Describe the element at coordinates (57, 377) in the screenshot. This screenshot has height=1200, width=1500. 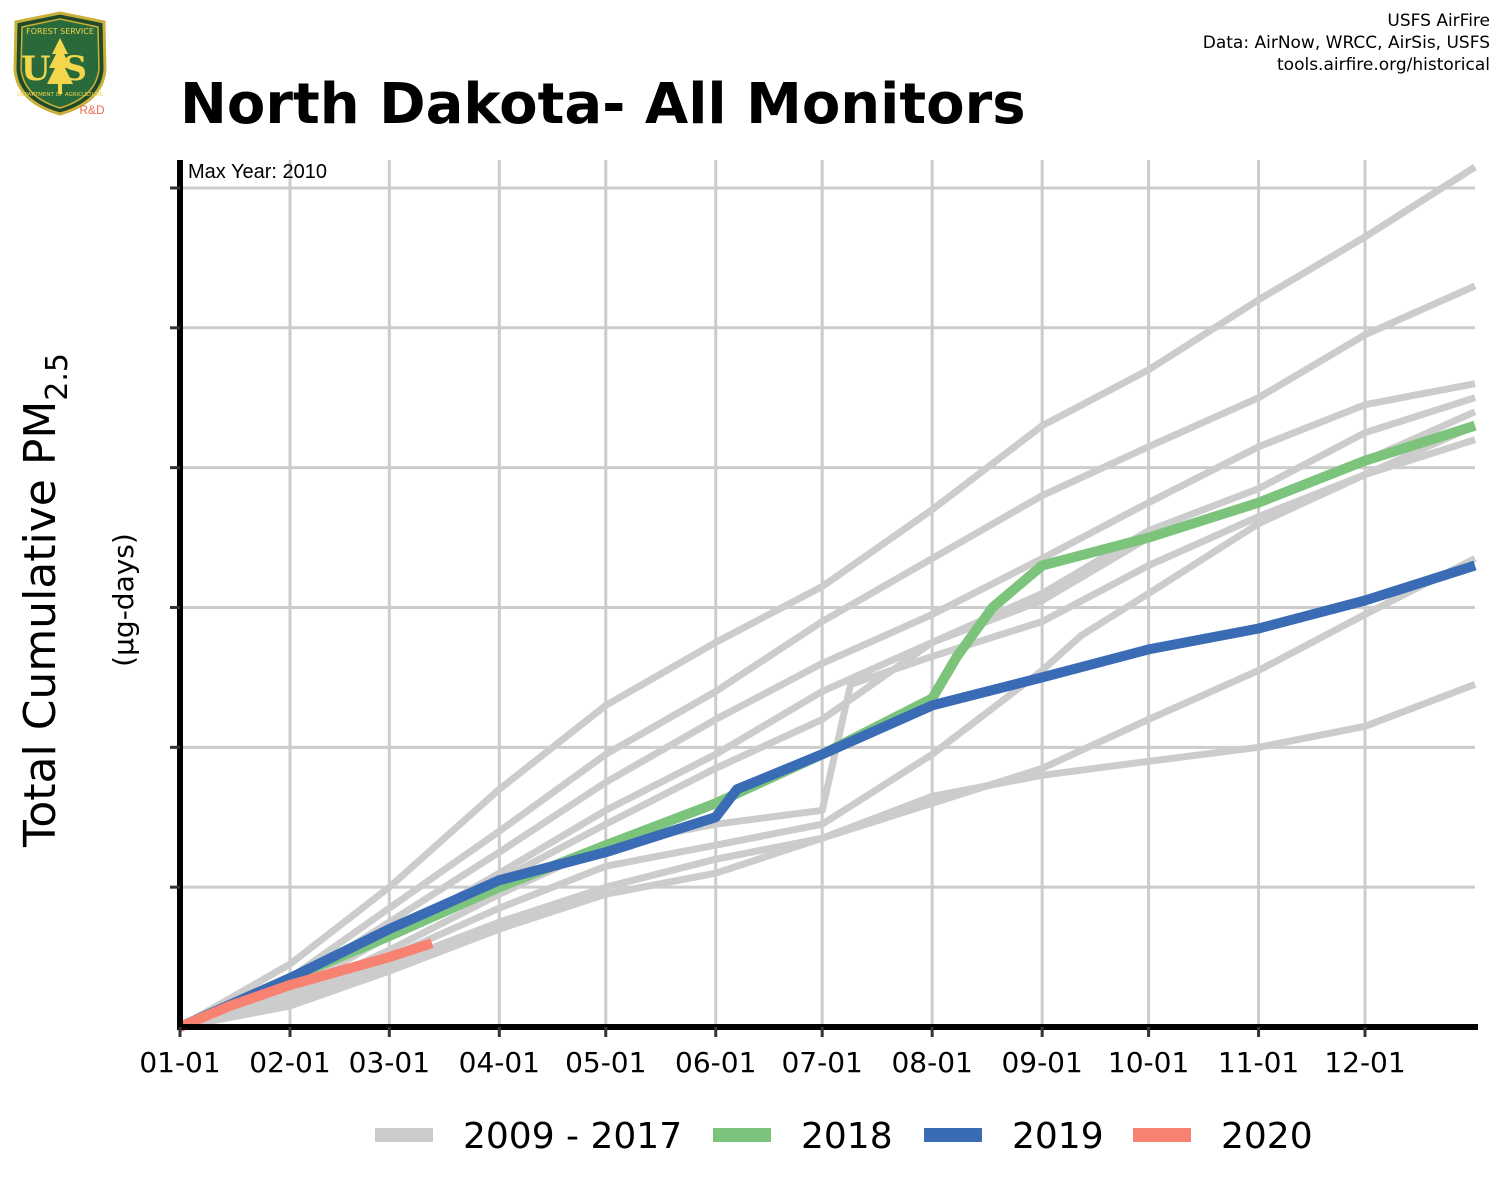
I see `y-axis-title-subscript: 2.5` at that location.